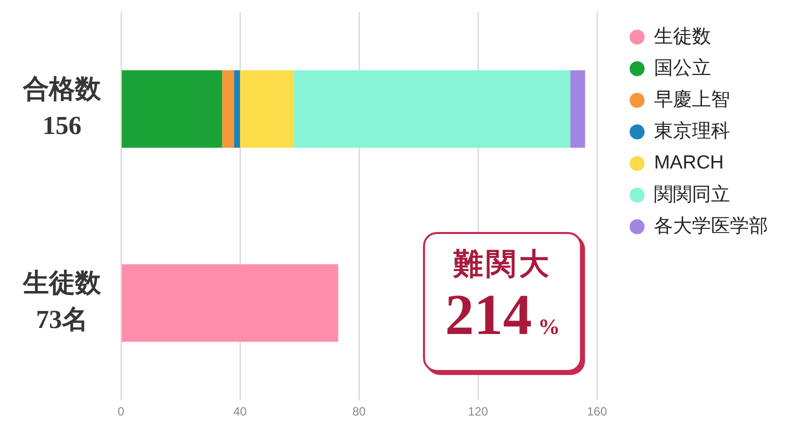 The image size is (800, 429). What do you see at coordinates (689, 163) in the screenshot?
I see `legend-label: MARCH` at bounding box center [689, 163].